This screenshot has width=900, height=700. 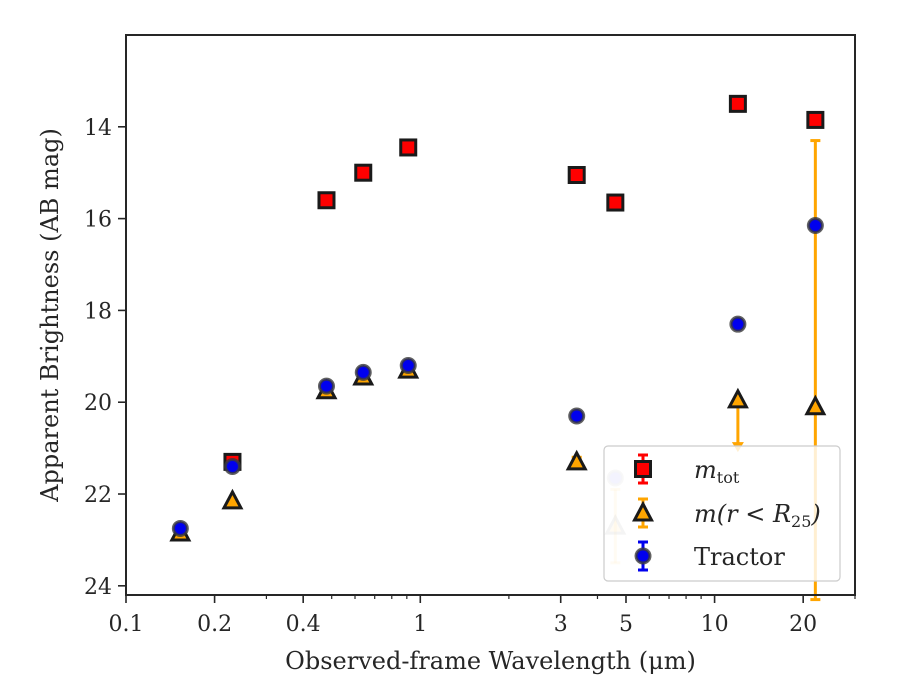 What do you see at coordinates (803, 624) in the screenshot?
I see `x-tick-label: 20` at bounding box center [803, 624].